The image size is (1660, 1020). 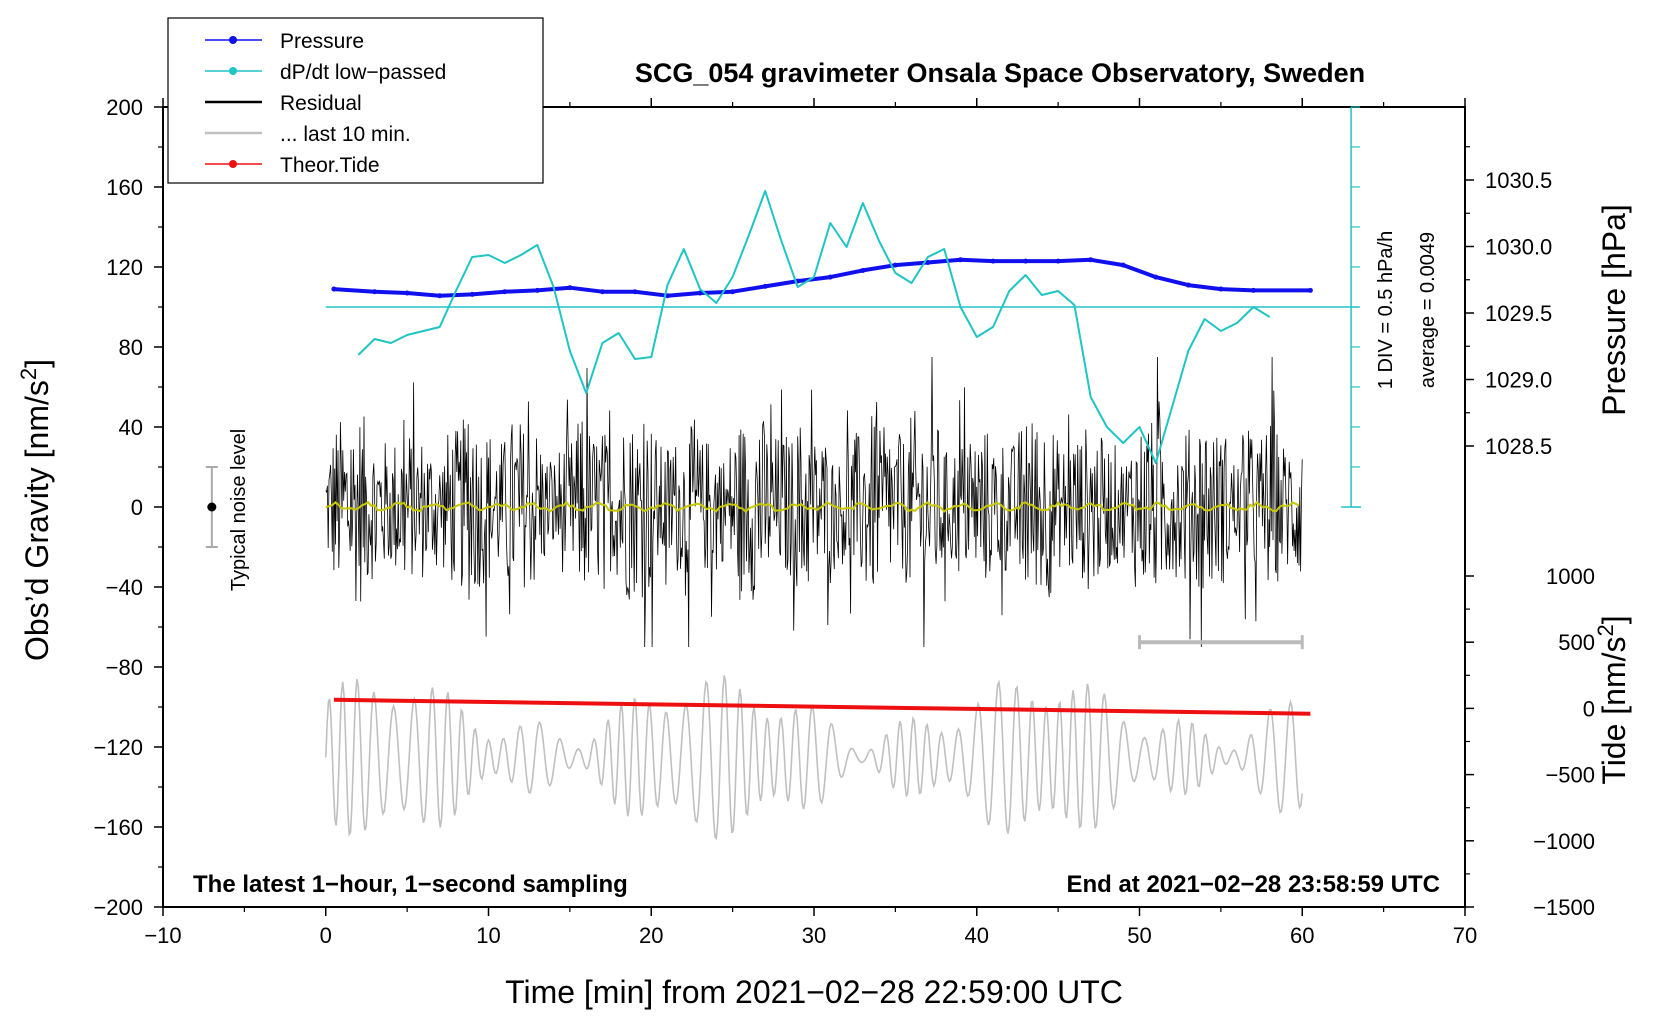 I want to click on y-tick-label: 80, so click(x=131, y=347).